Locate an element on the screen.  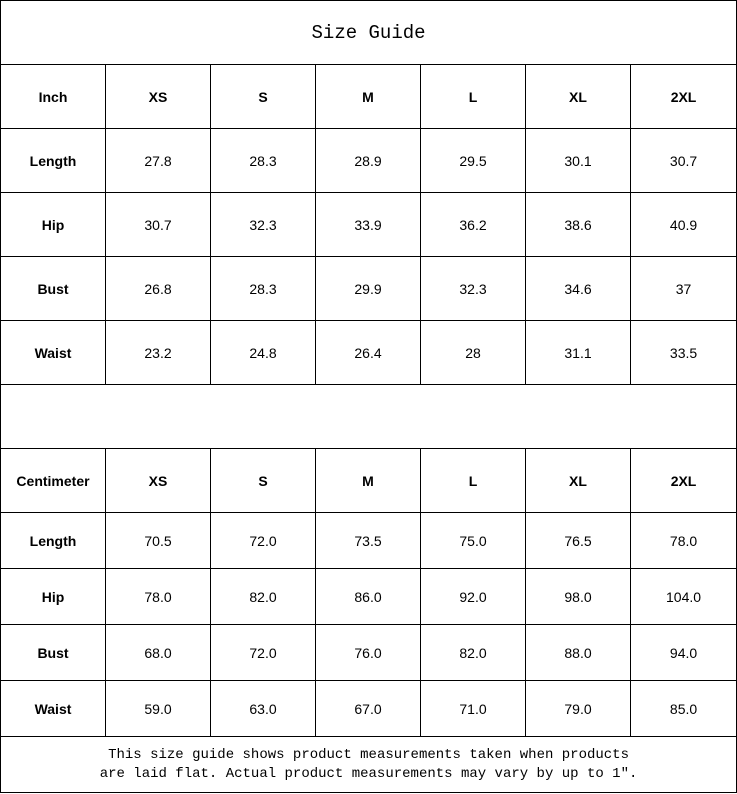
measurement-value: 28.9 is located at coordinates (368, 160).